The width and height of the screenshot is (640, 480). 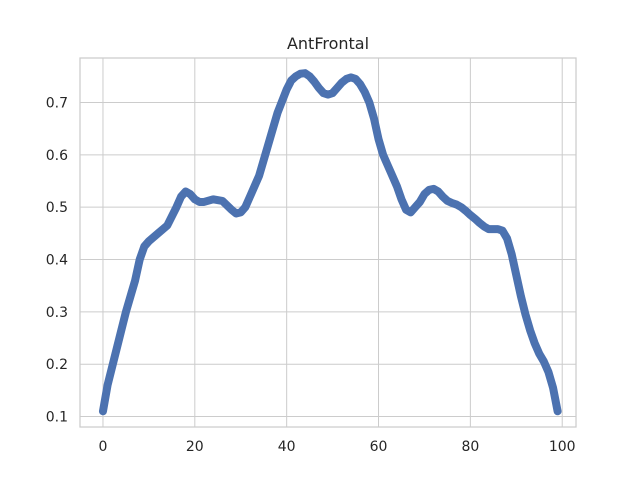 What do you see at coordinates (337, 447) in the screenshot?
I see `x-axis-ticks: 0 20 40 60 80 100` at bounding box center [337, 447].